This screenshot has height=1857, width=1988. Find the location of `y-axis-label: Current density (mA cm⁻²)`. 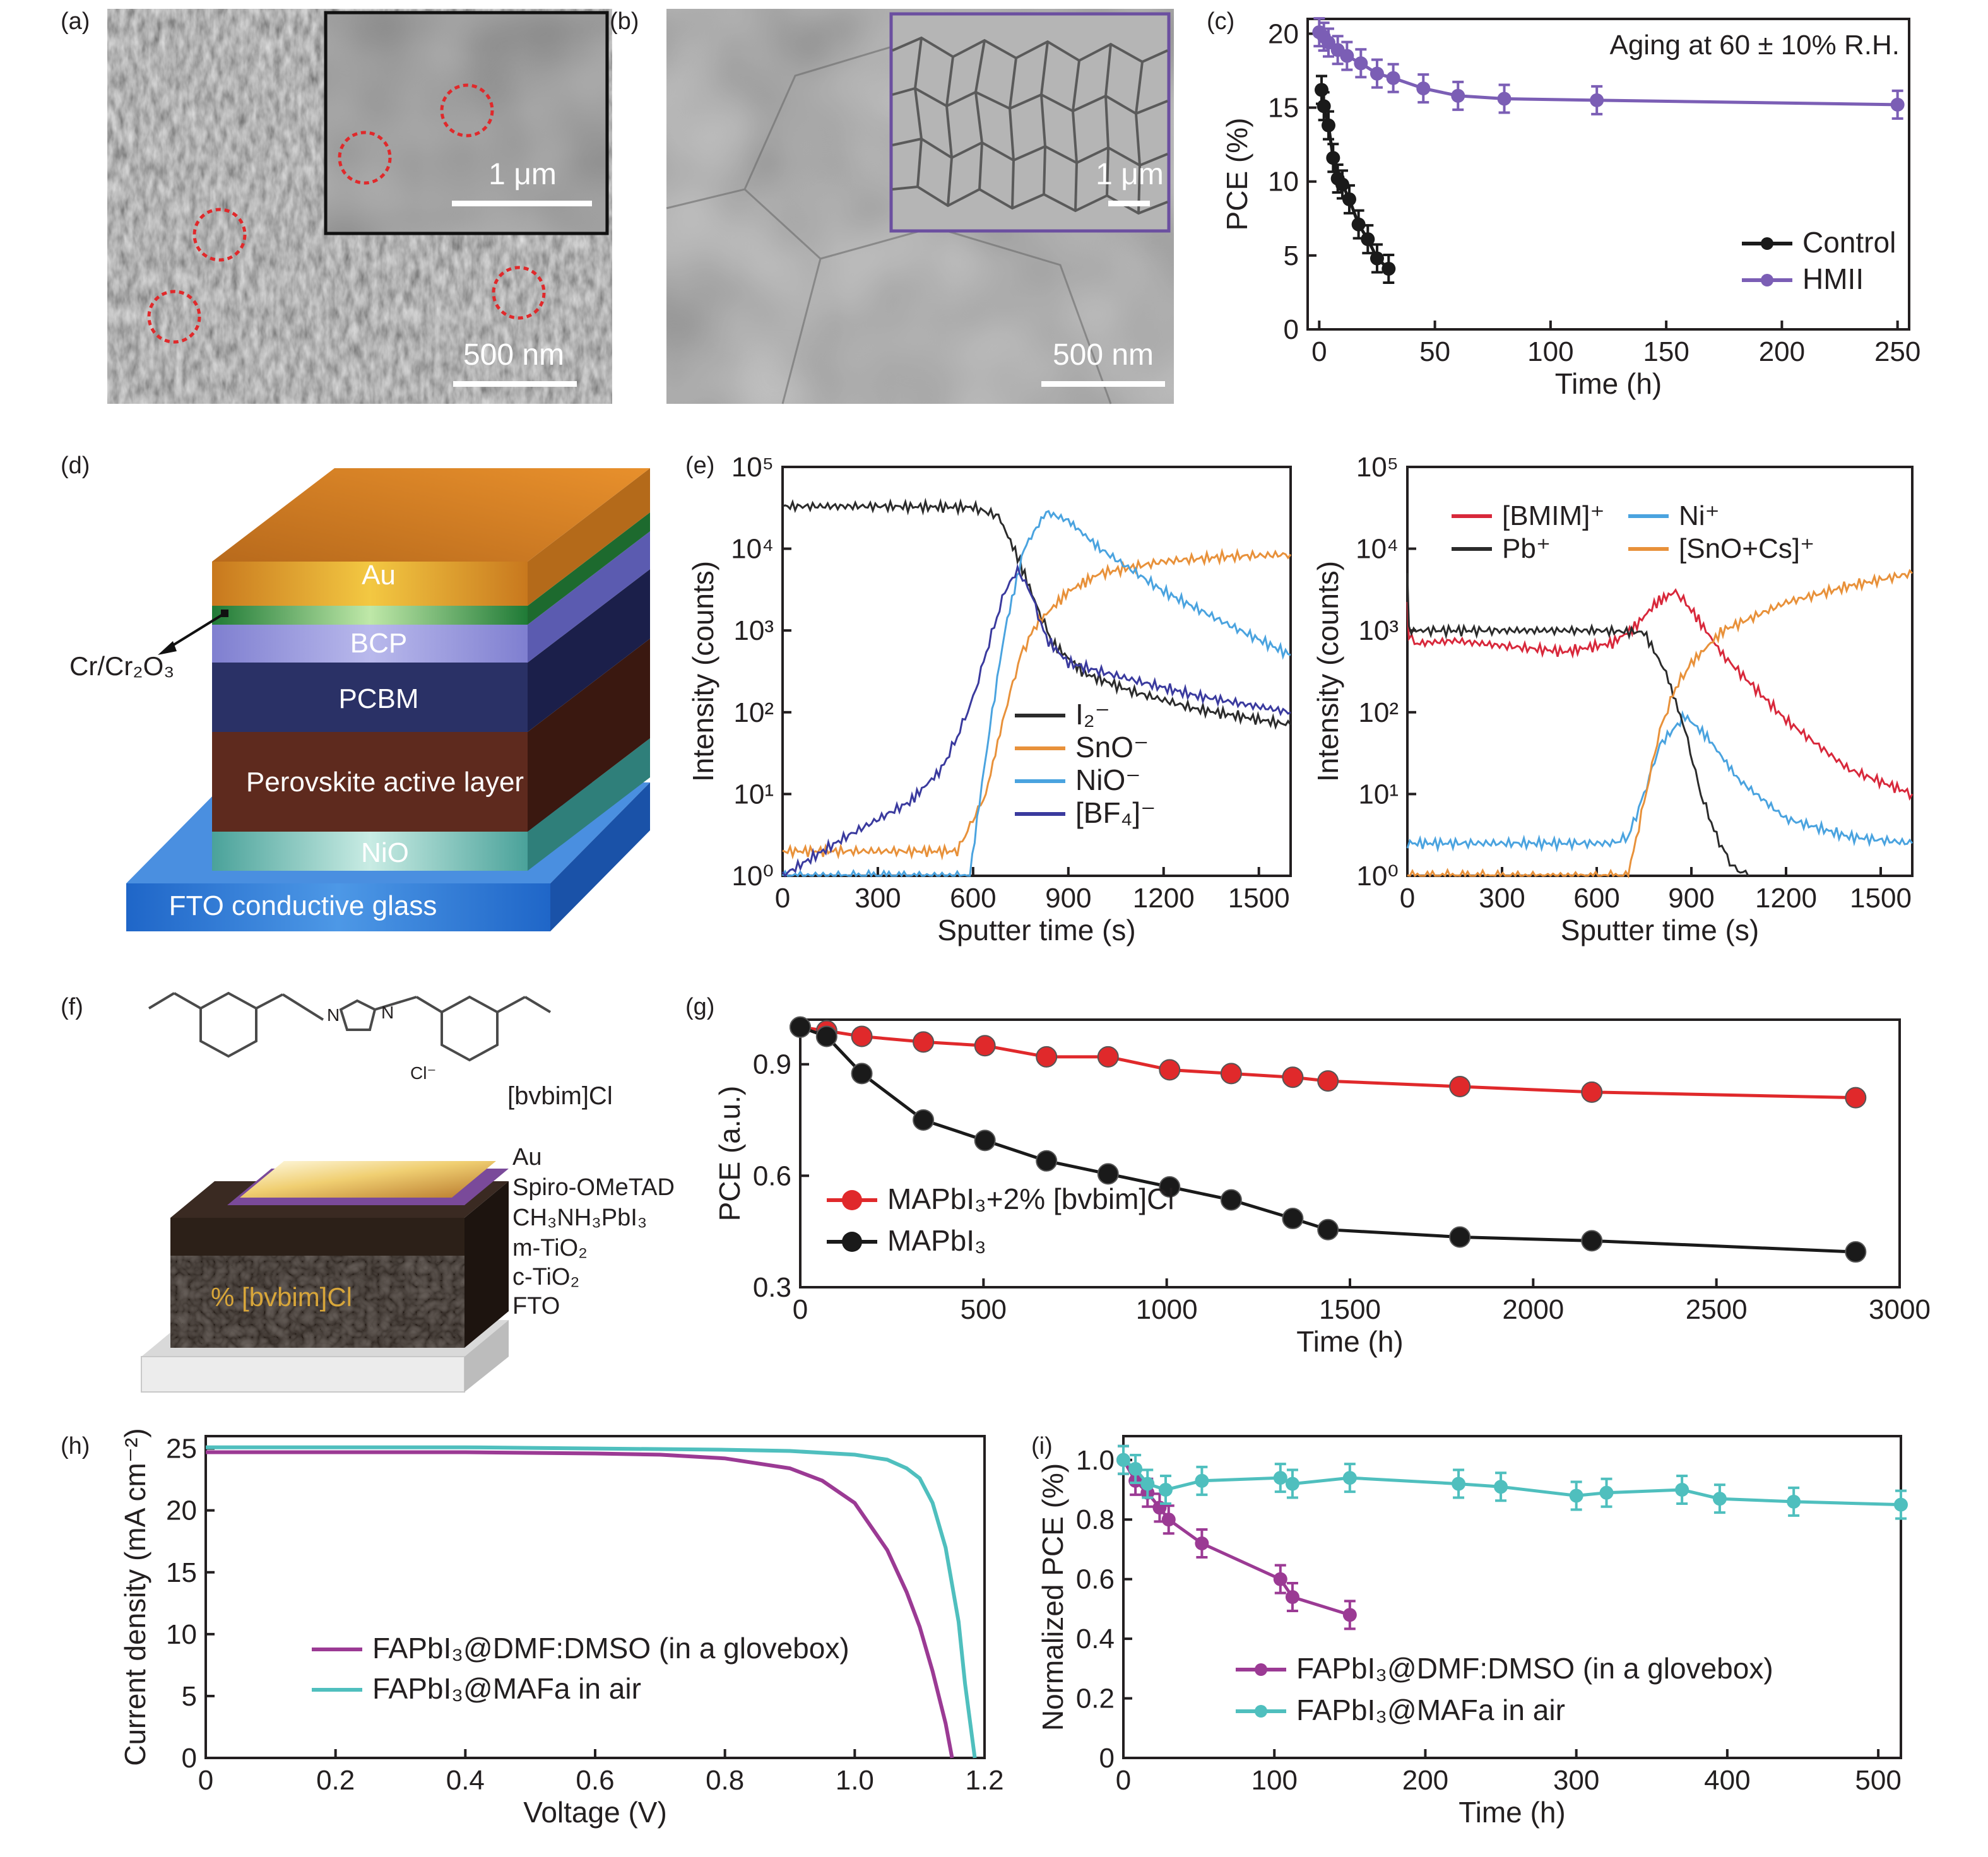

y-axis-label: Current density (mA cm⁻²) is located at coordinates (135, 1597).